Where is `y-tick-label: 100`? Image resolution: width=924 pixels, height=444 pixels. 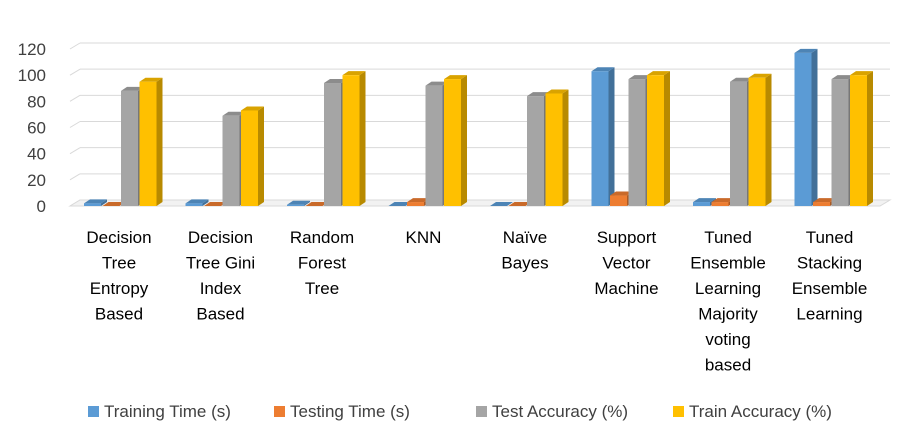
y-tick-label: 100 is located at coordinates (32, 75).